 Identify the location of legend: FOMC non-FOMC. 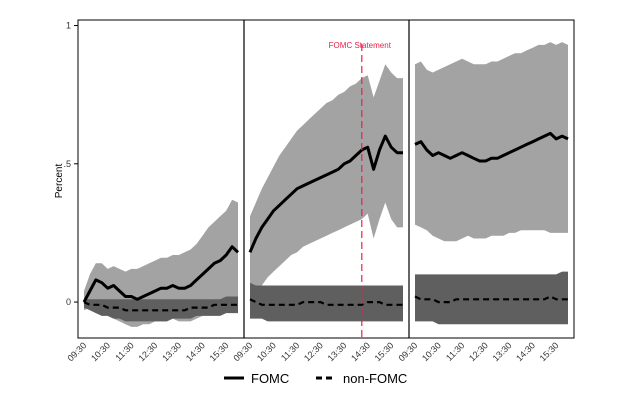
(315, 378).